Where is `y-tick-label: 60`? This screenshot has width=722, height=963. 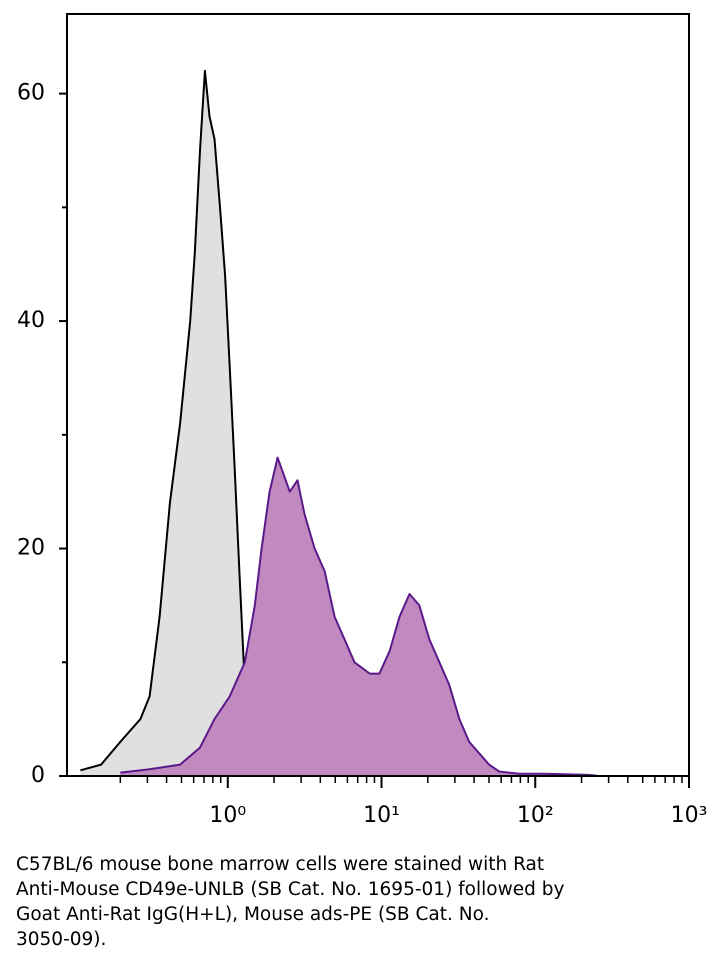
y-tick-label: 60 is located at coordinates (31, 93).